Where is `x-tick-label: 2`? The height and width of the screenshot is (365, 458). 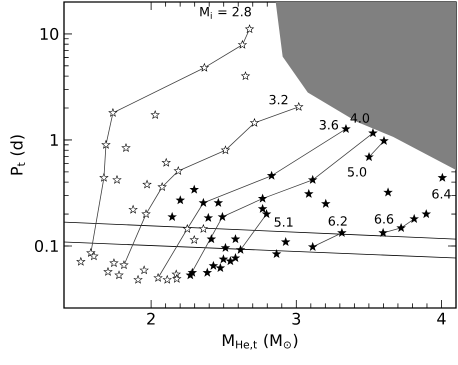 x-tick-label: 2 is located at coordinates (151, 318).